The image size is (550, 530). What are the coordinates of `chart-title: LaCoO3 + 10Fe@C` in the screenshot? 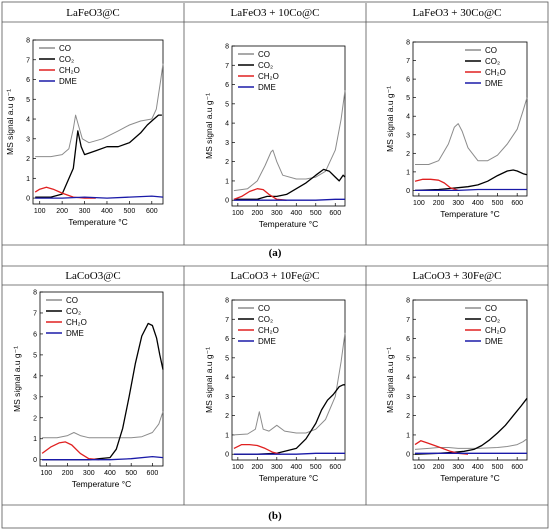 It's located at (274, 276).